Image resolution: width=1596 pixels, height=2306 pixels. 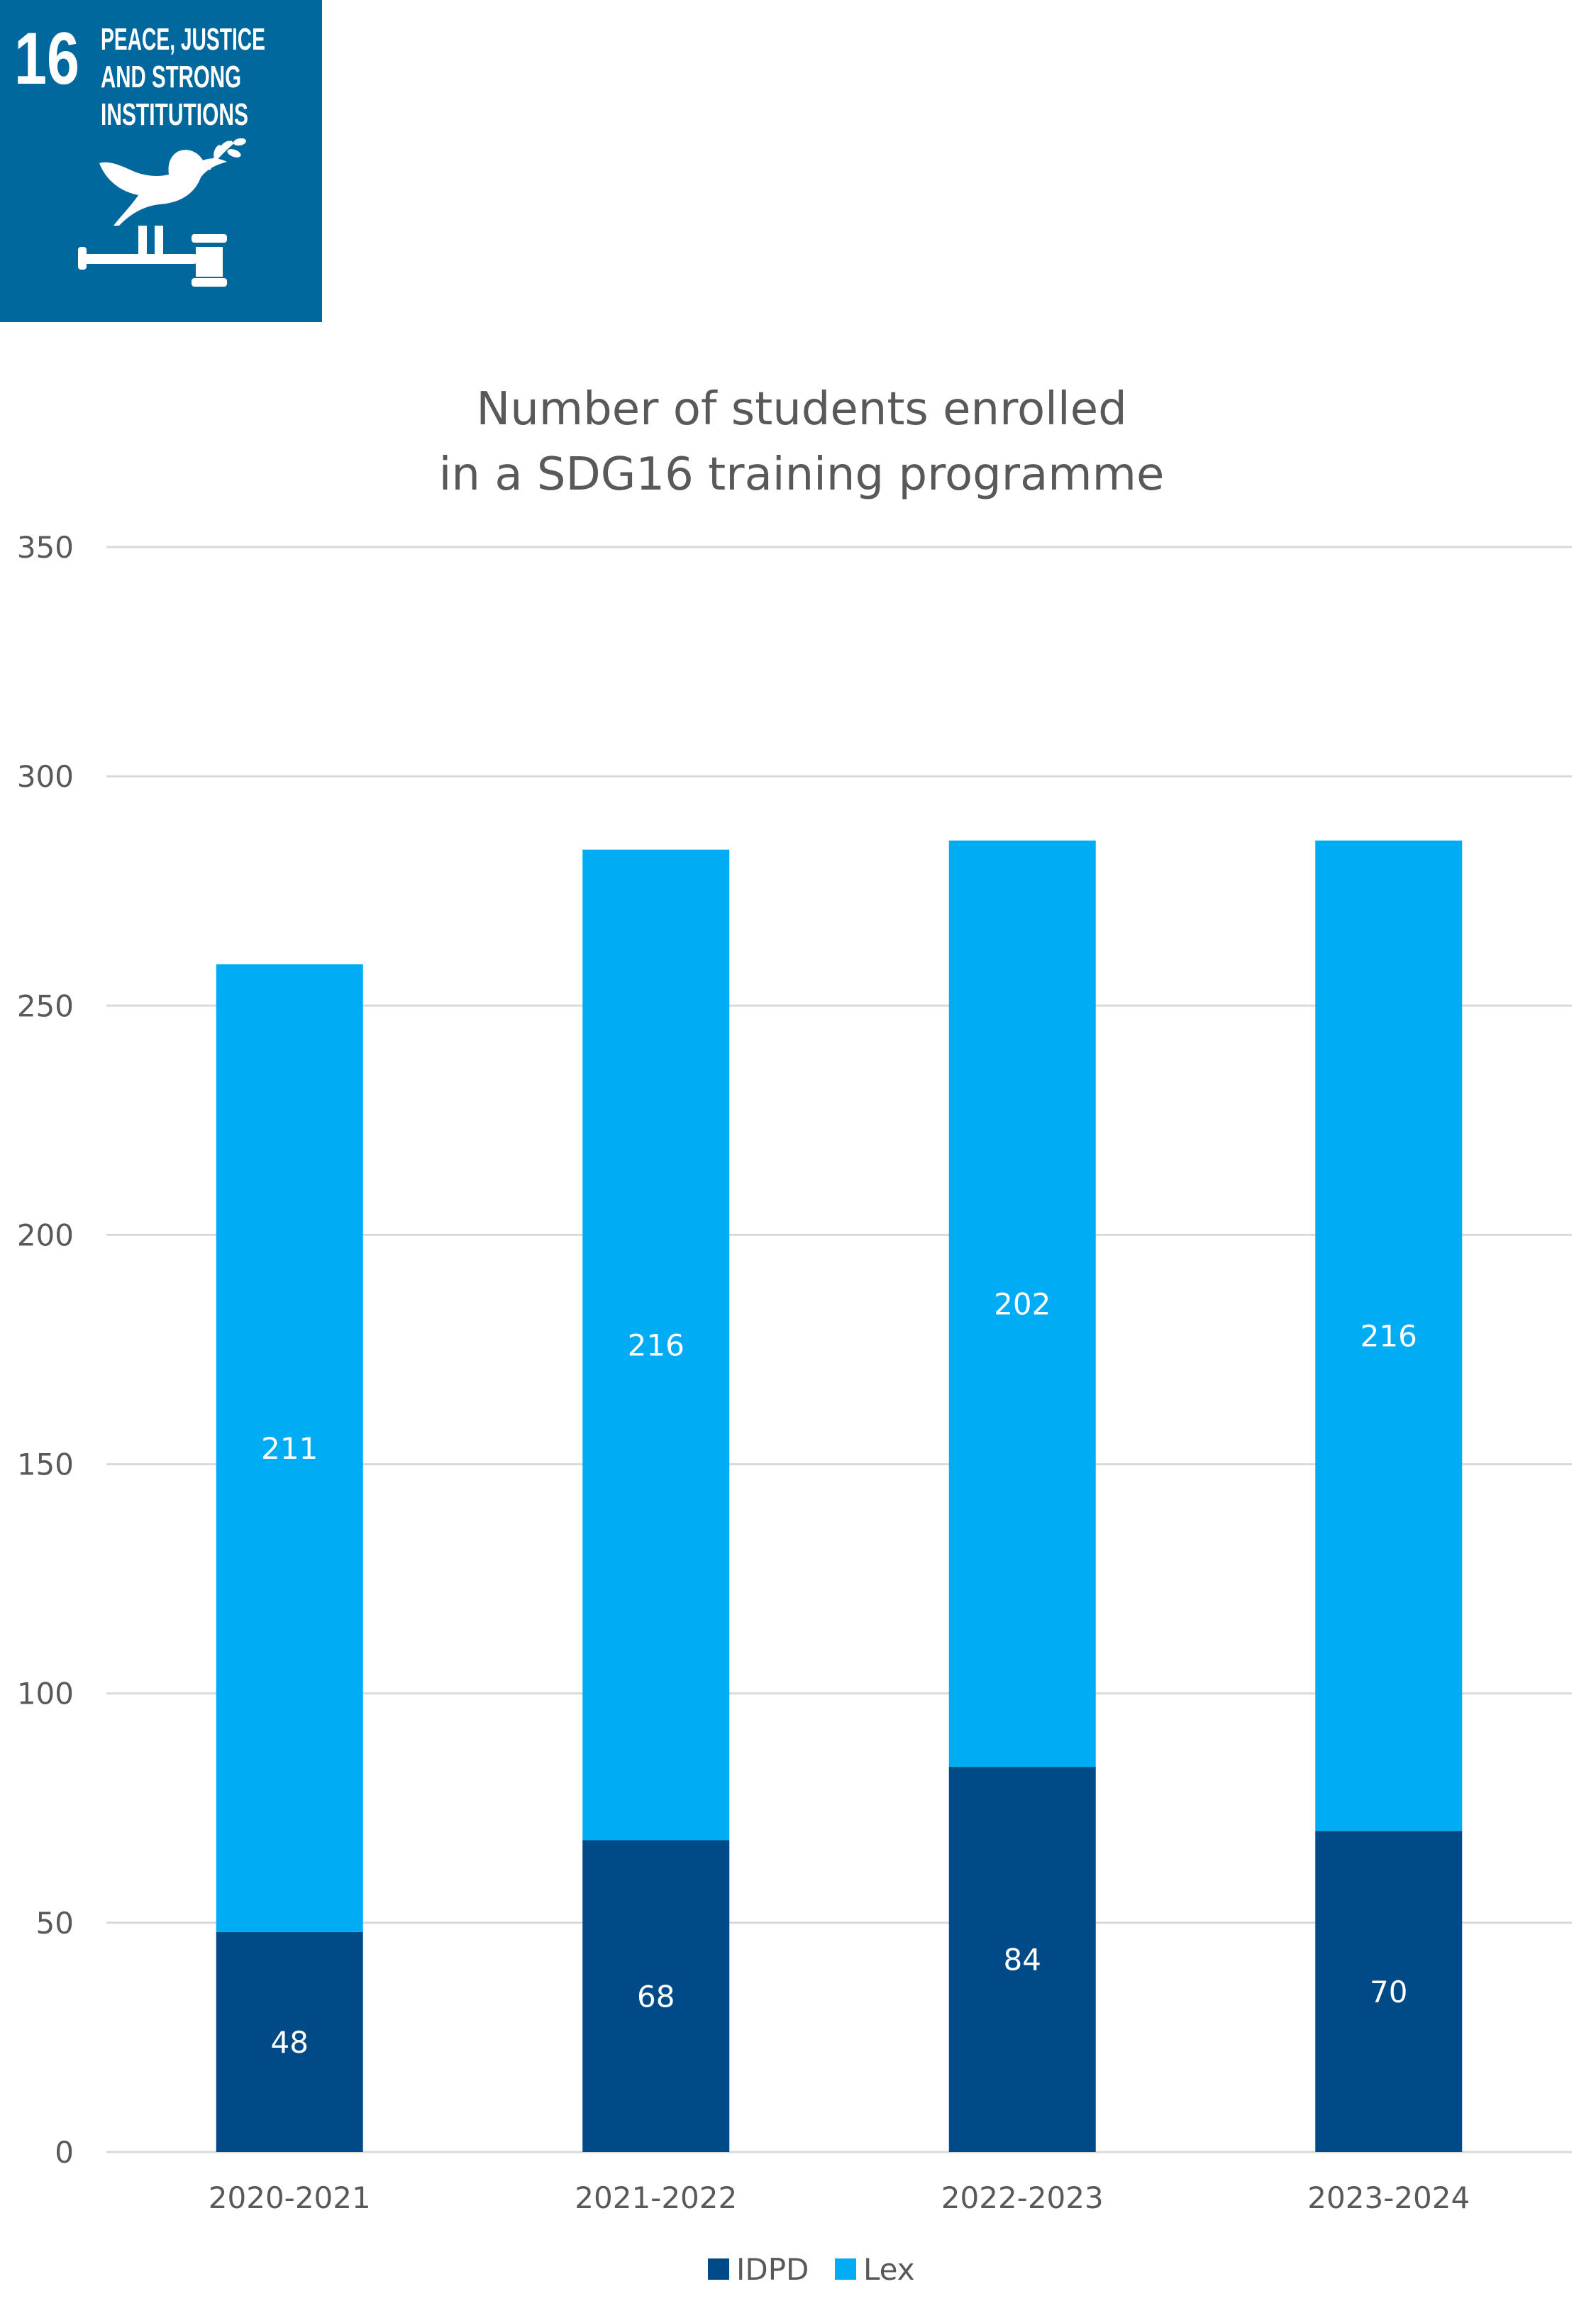 I want to click on bar-idpd-2021-2022, so click(x=656, y=1996).